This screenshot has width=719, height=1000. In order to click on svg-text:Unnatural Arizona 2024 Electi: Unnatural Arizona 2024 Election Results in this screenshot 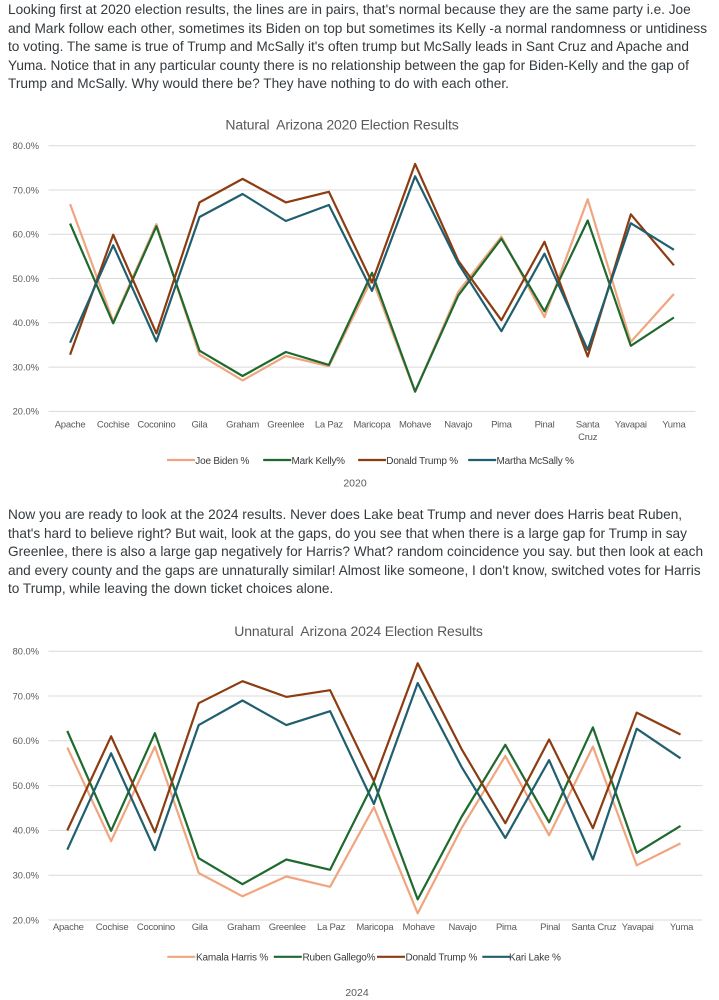, I will do `click(358, 631)`.